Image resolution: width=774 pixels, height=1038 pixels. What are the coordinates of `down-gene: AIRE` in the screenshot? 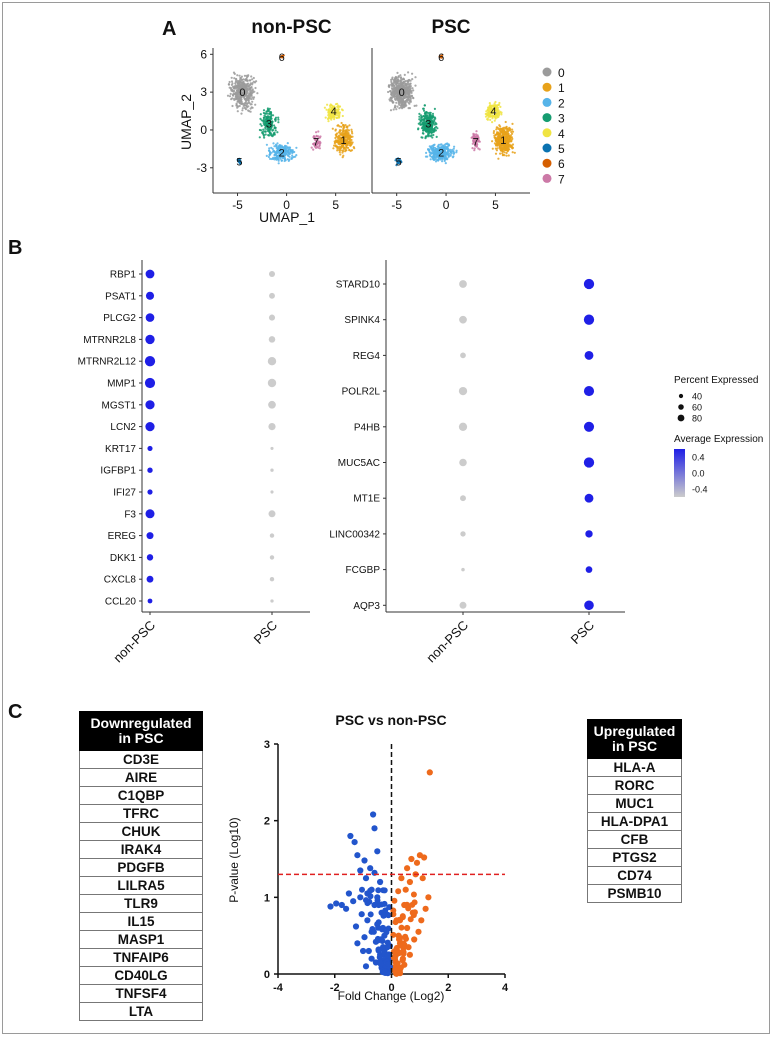 It's located at (141, 777).